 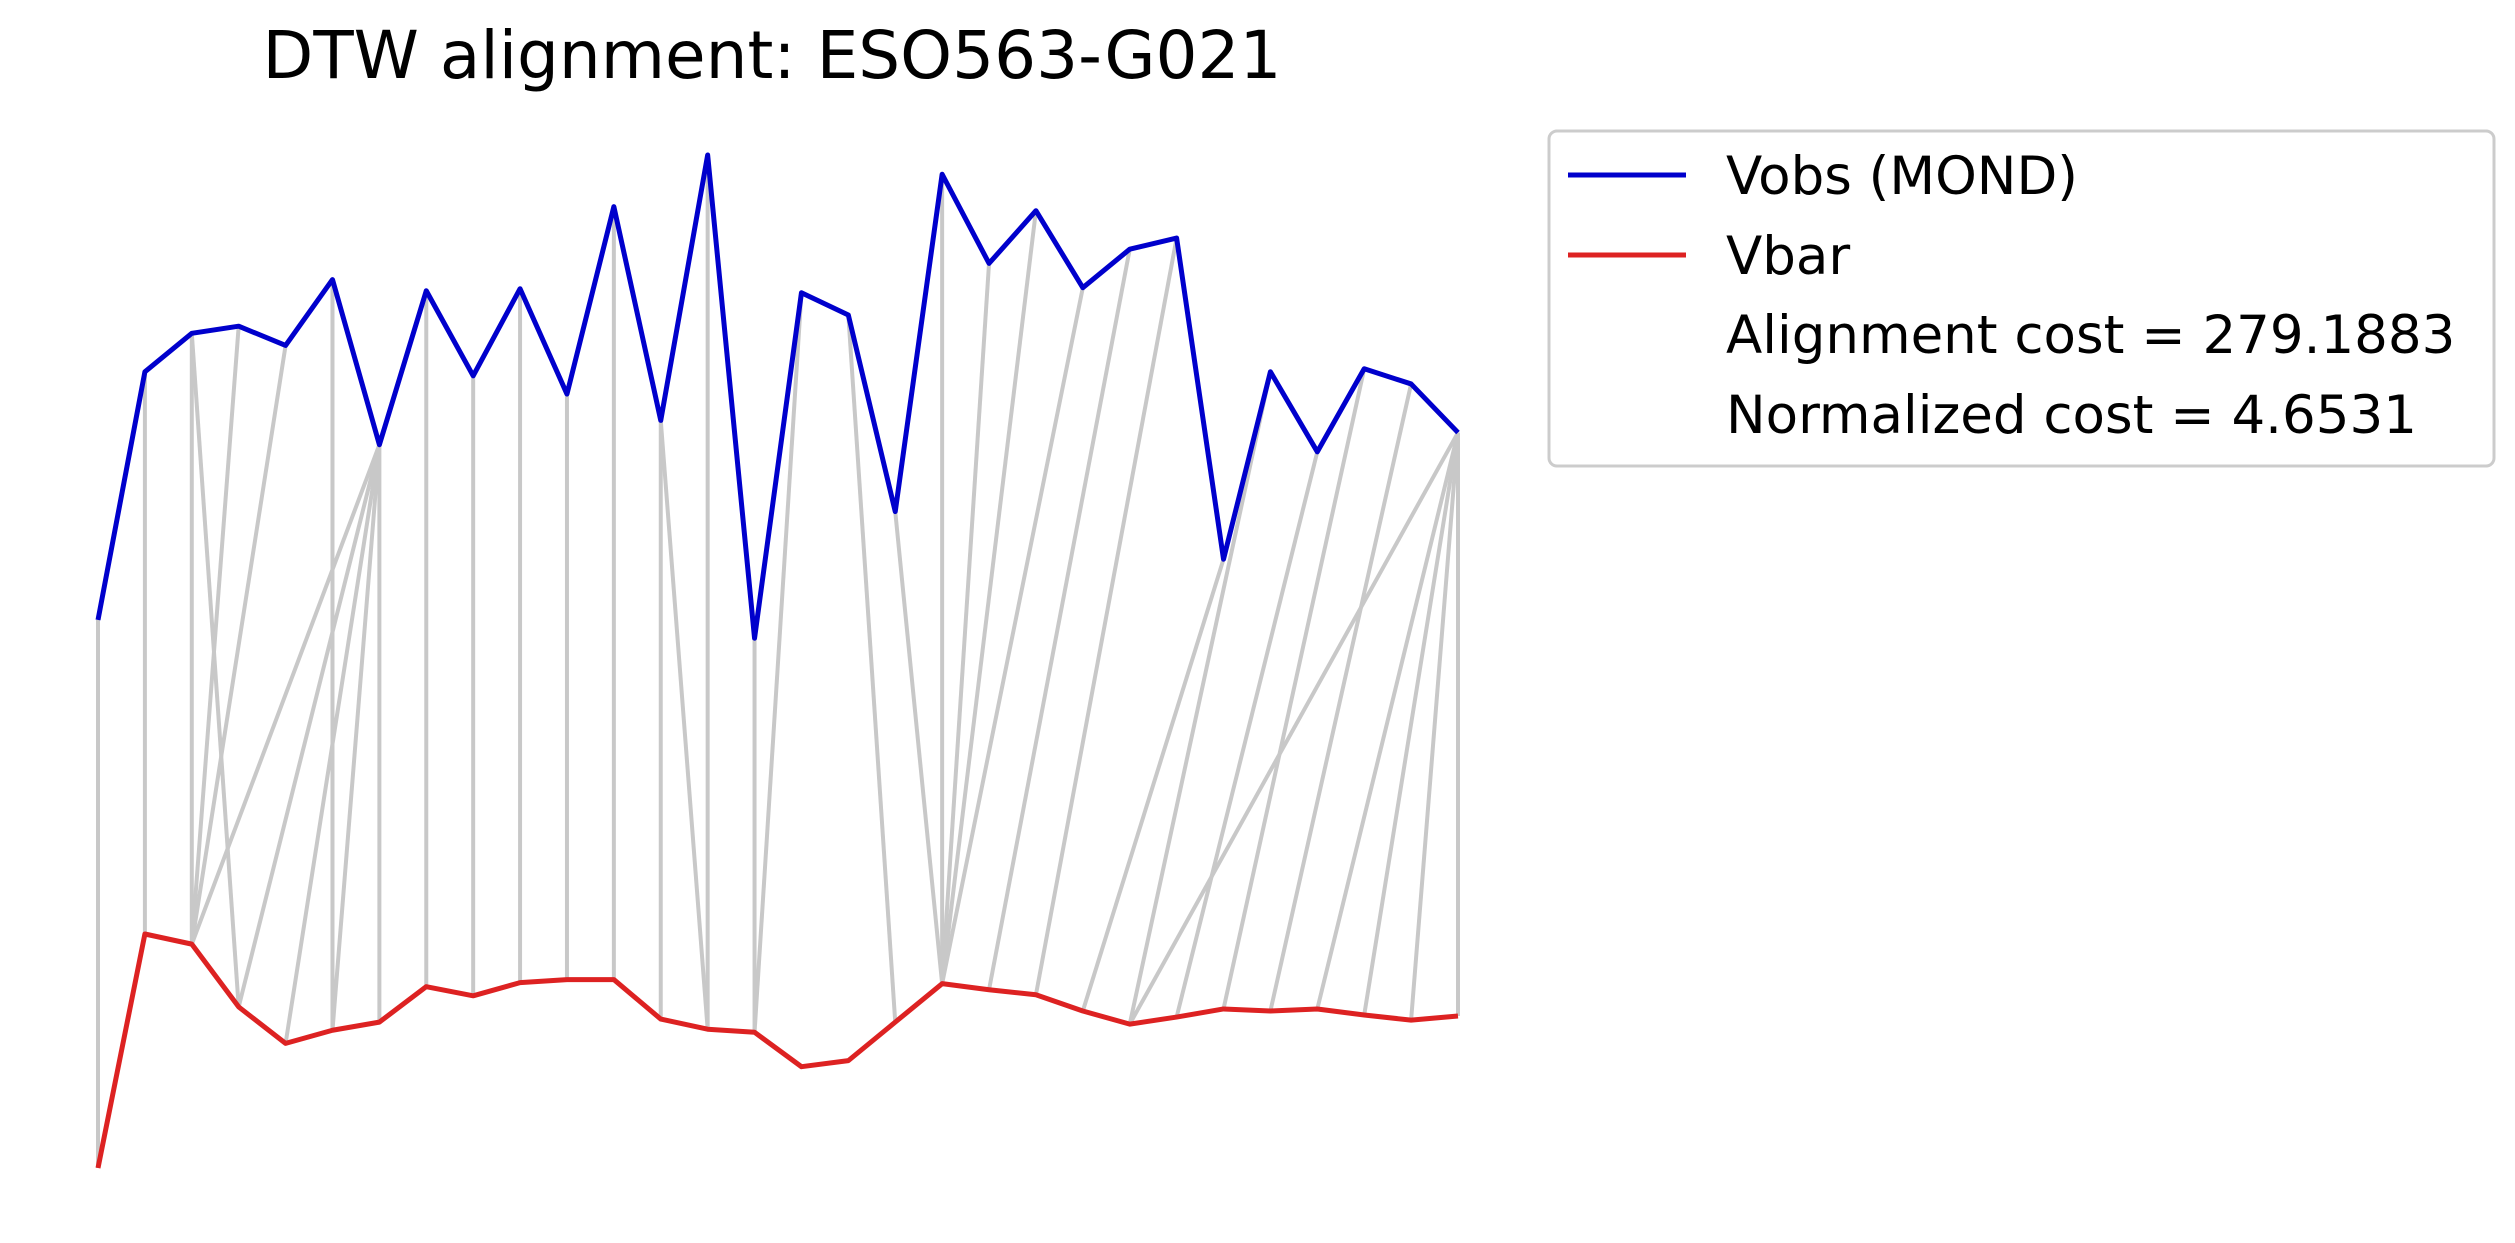 What do you see at coordinates (772, 55) in the screenshot?
I see `chart-title: DTW alignment: ESO563-G021` at bounding box center [772, 55].